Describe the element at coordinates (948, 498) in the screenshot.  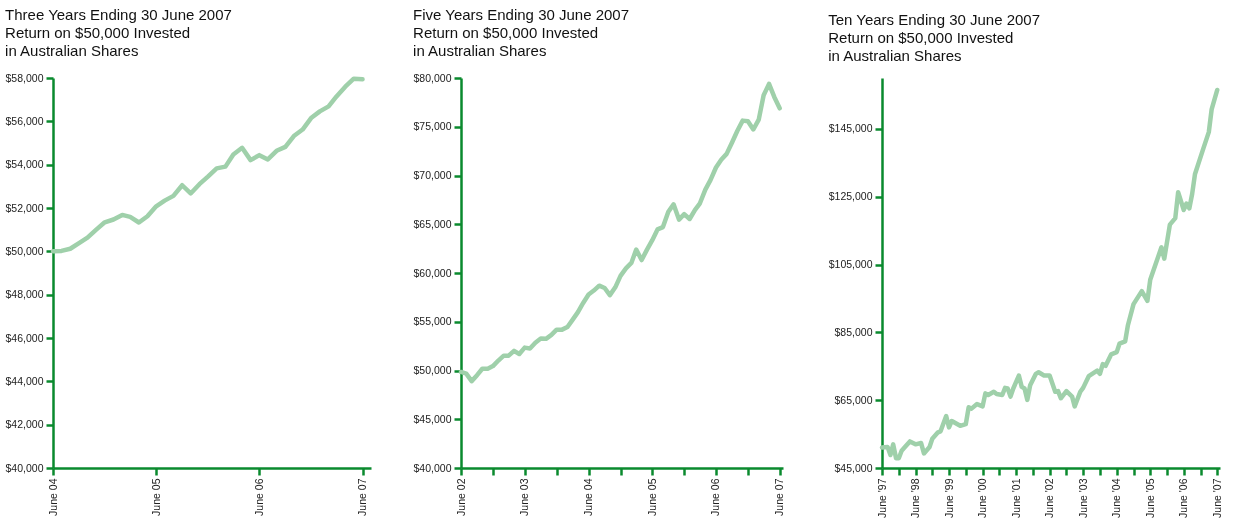
I see `x-tick-label: June '99` at that location.